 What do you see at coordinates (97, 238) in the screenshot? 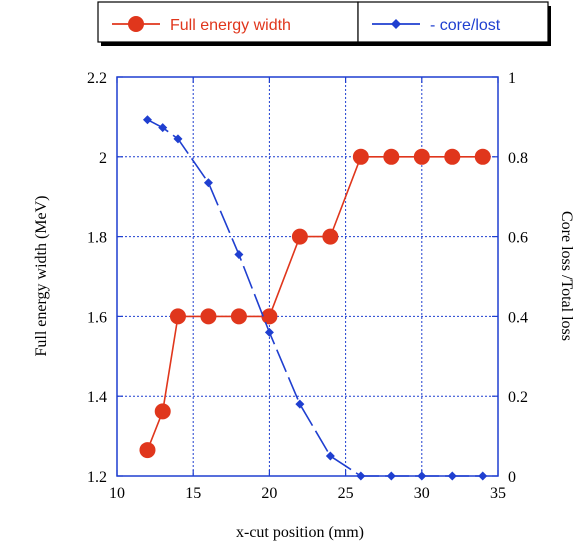
I see `left-y-tick-label: 1.8` at bounding box center [97, 238].